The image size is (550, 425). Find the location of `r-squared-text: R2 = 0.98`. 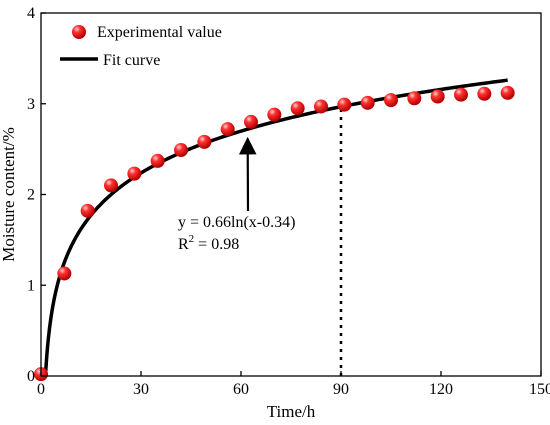

r-squared-text: R2 = 0.98 is located at coordinates (208, 243).